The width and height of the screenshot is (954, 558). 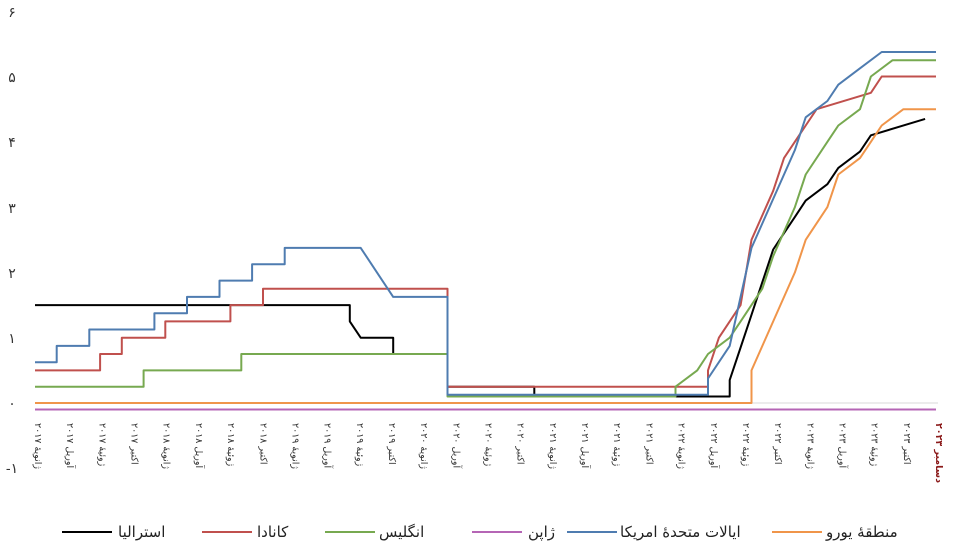 I want to click on x-tick-label: ژانویهٔ ۲۰۲۲, so click(x=681, y=446).